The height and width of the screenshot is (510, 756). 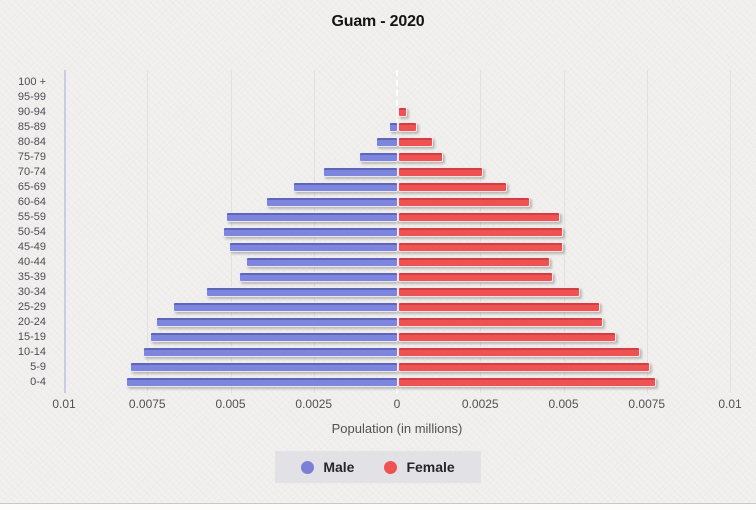 What do you see at coordinates (38, 367) in the screenshot?
I see `age-label-5-9: 5-9` at bounding box center [38, 367].